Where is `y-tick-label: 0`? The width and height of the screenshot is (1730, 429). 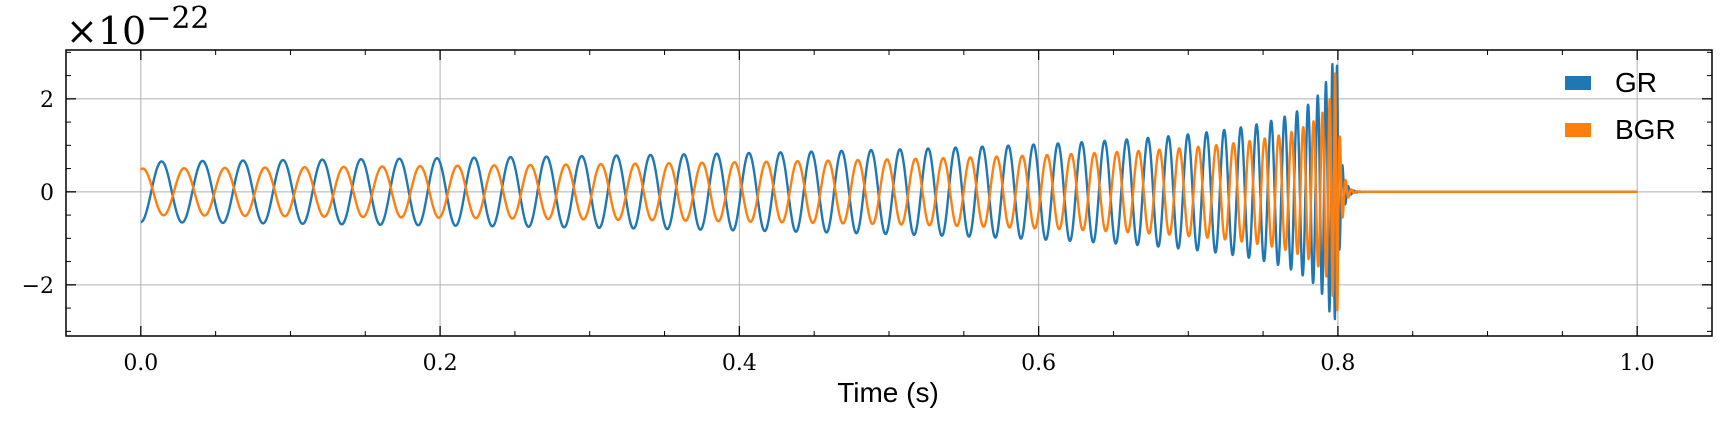 y-tick-label: 0 is located at coordinates (47, 193).